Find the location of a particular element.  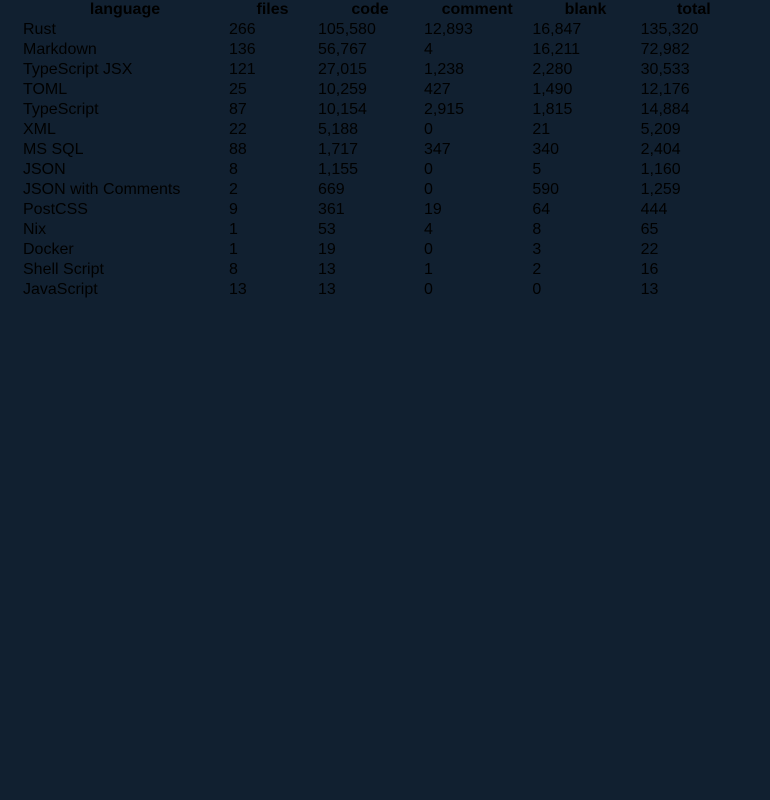

cell-total: 65 is located at coordinates (649, 229).